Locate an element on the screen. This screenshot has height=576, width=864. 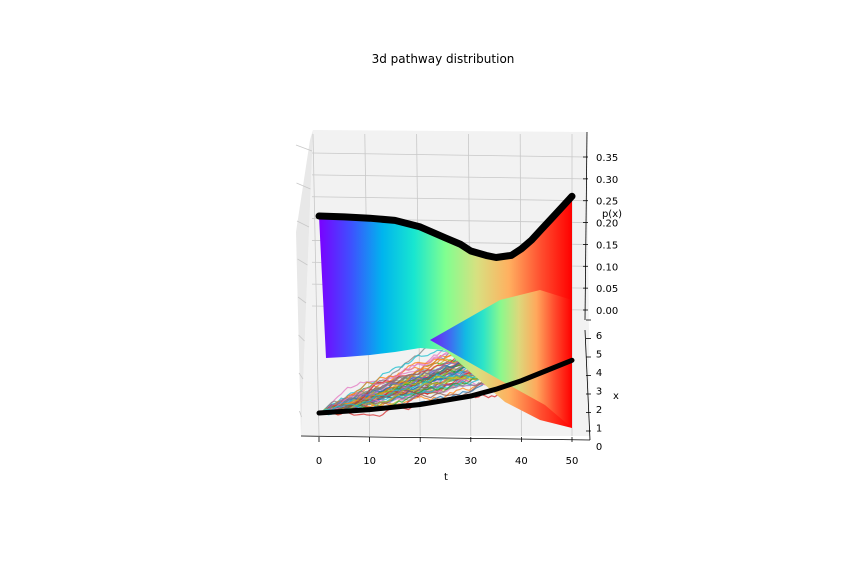
t-tick-label: 30 is located at coordinates (470, 461).